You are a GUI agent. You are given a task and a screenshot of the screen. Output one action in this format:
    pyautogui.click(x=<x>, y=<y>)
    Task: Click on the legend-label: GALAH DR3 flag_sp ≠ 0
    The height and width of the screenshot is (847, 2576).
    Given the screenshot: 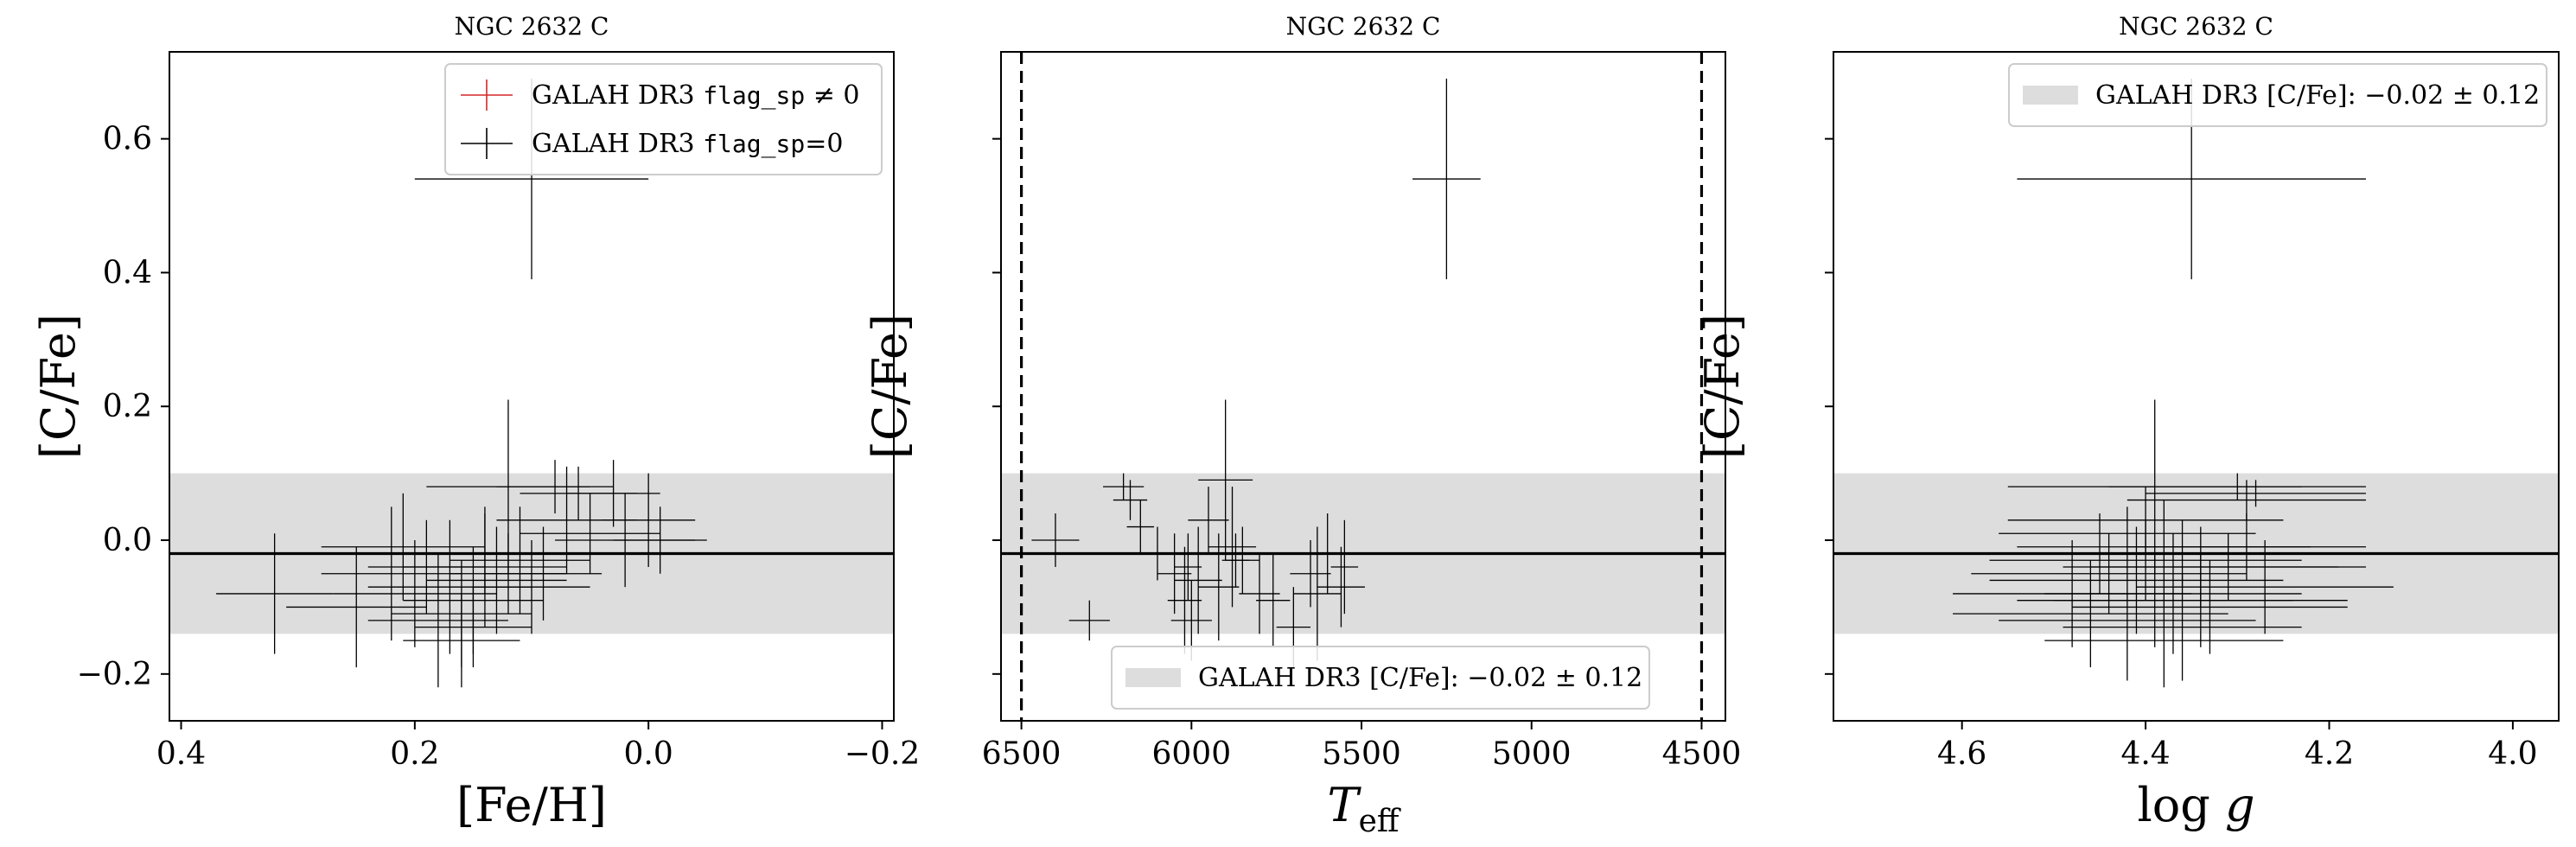 What is the action you would take?
    pyautogui.click(x=696, y=95)
    